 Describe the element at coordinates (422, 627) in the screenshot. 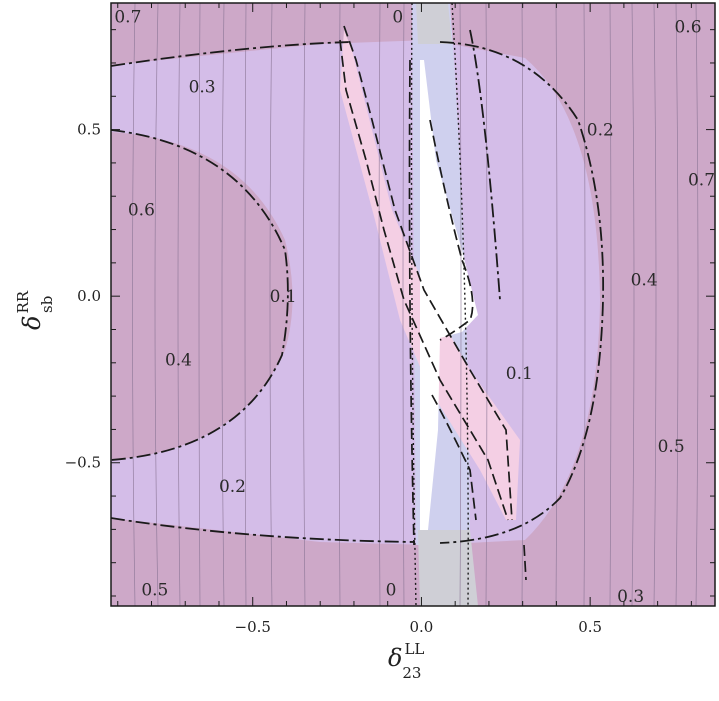

I see `x-tick-label: 0.0` at that location.